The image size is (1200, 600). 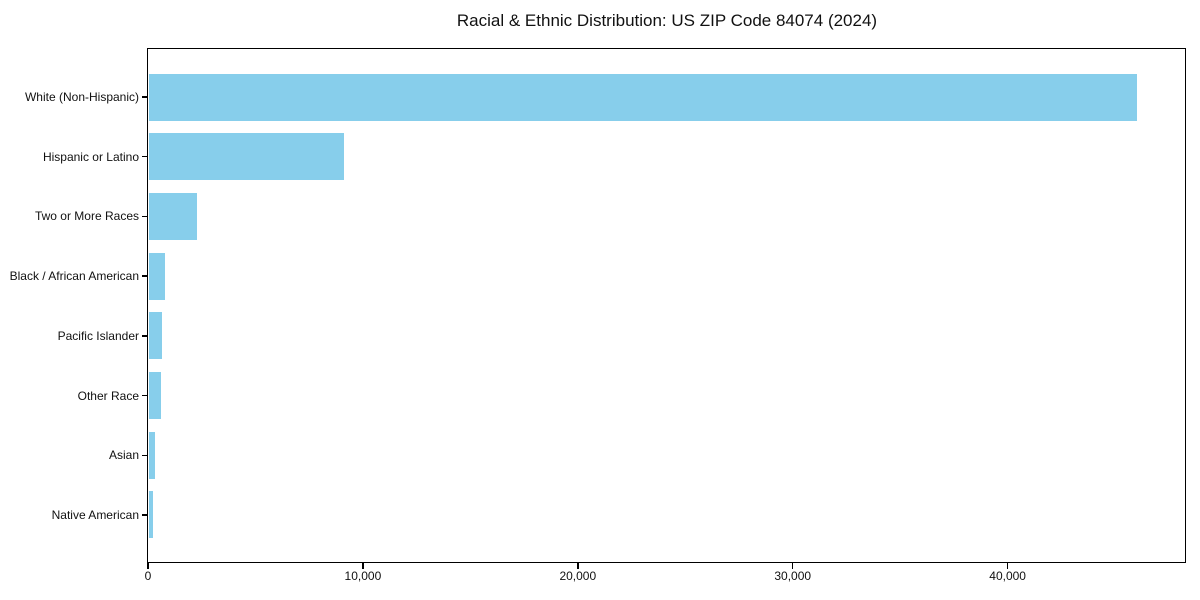 I want to click on y-tick-label-black-african-american: Black / African American, so click(x=74, y=276).